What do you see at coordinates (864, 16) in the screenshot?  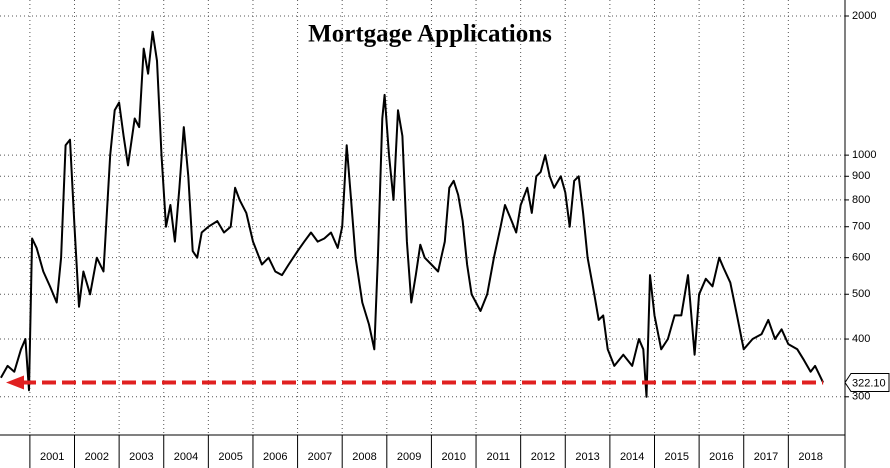 I see `y-tick-label: 2000` at bounding box center [864, 16].